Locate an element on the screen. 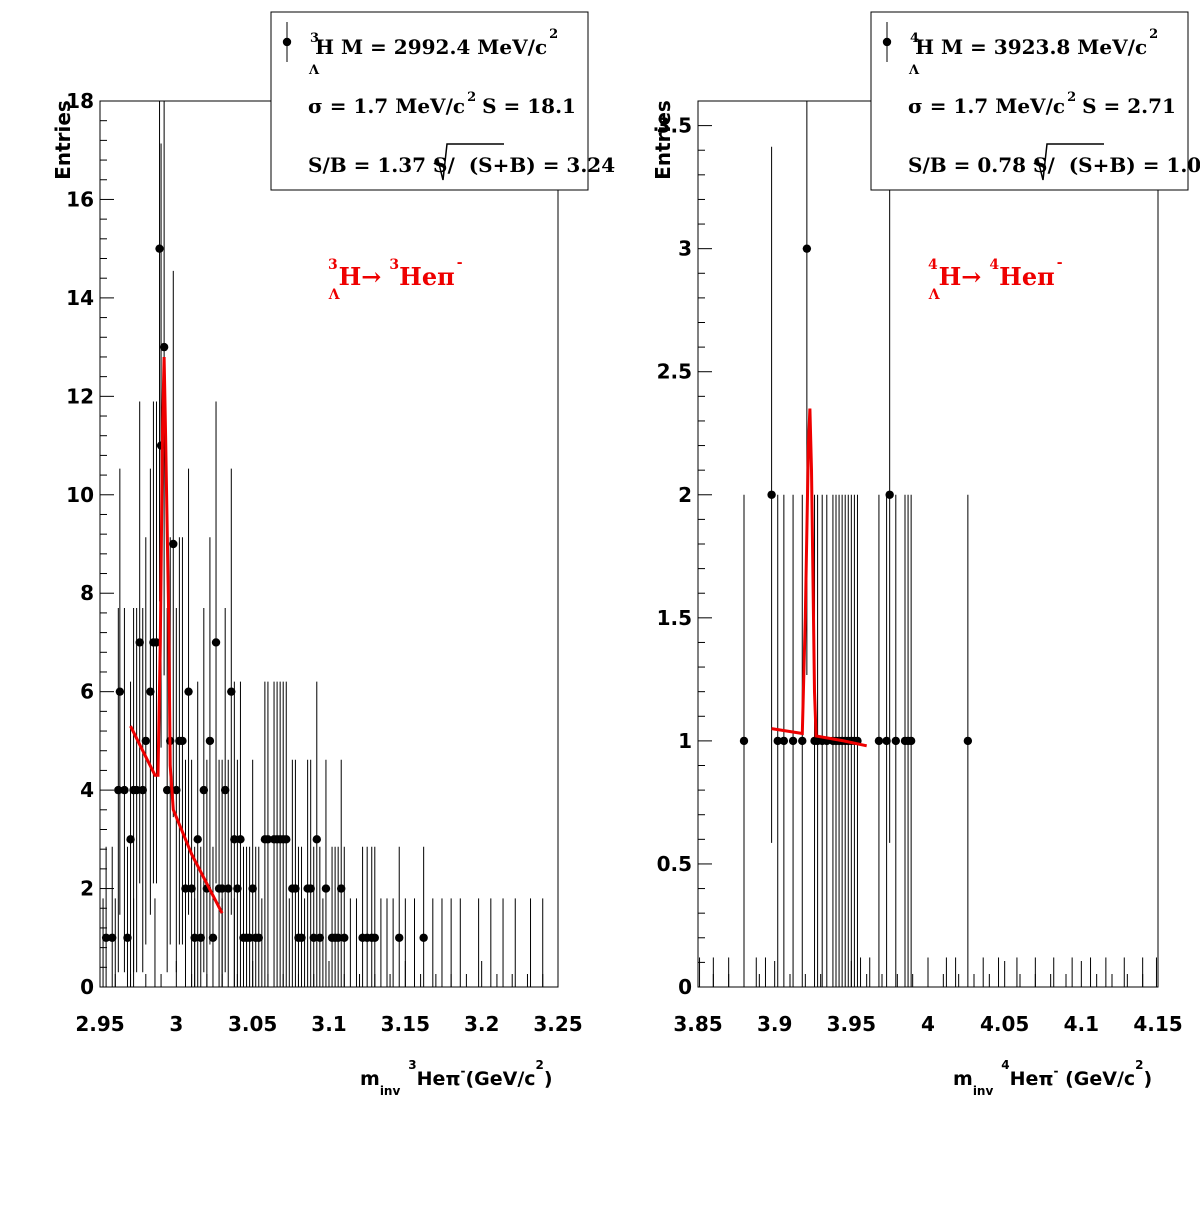 This screenshot has width=1200, height=1214. y-tick-label: 1.5 is located at coordinates (674, 618).